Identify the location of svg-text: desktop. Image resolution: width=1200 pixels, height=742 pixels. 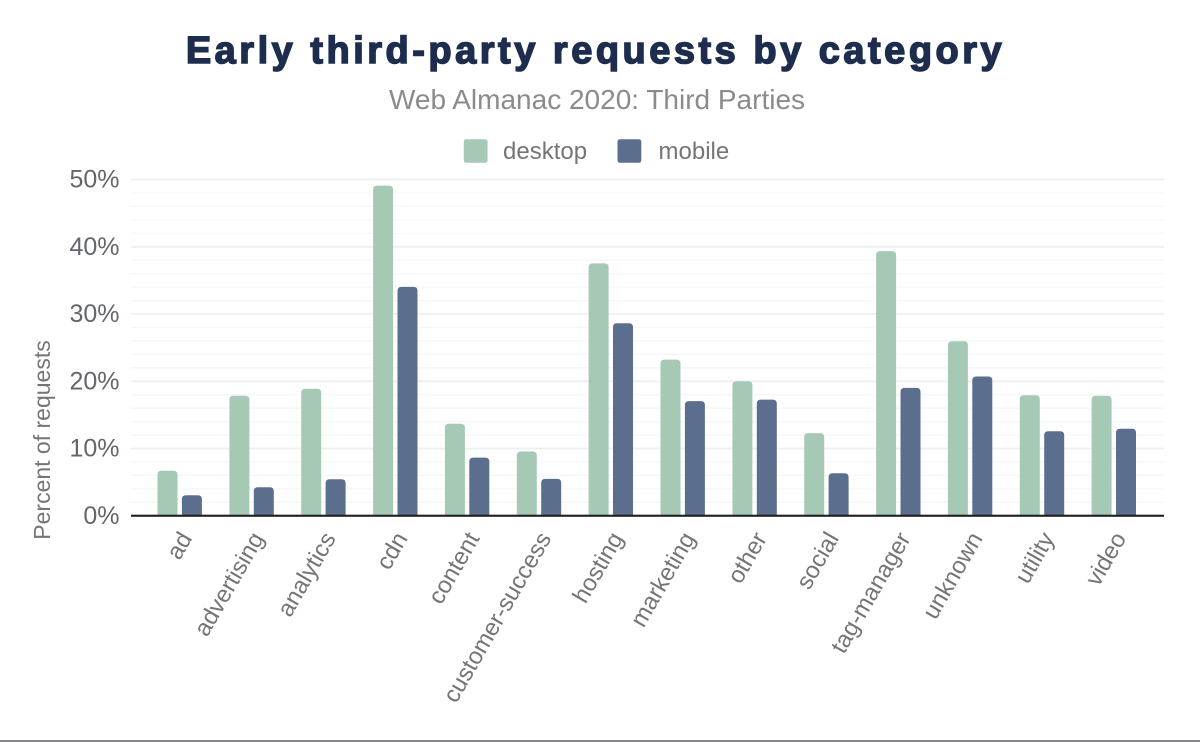
(545, 151).